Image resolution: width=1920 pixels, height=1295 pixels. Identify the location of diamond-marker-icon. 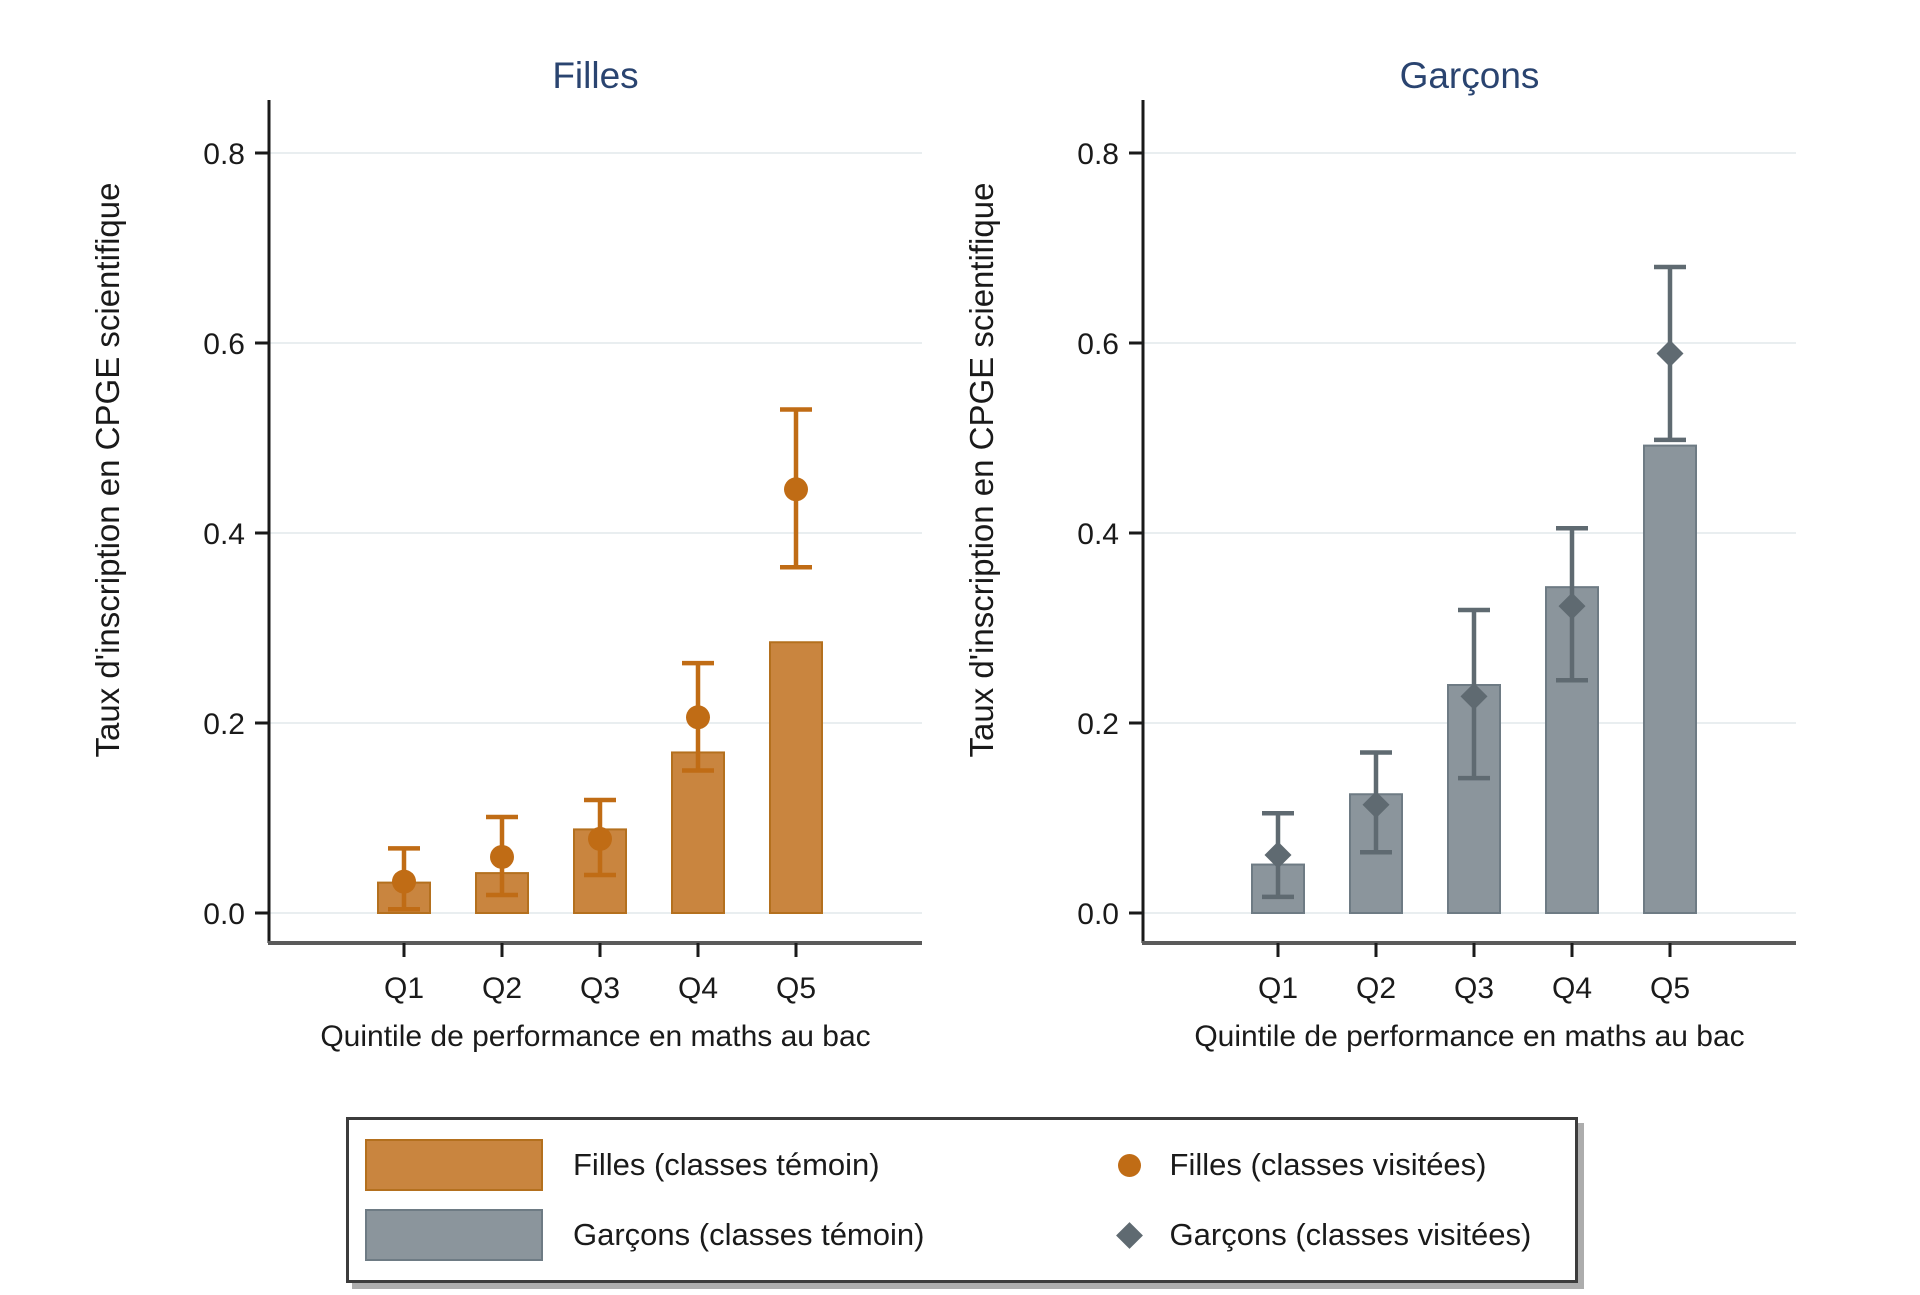
(1130, 1235).